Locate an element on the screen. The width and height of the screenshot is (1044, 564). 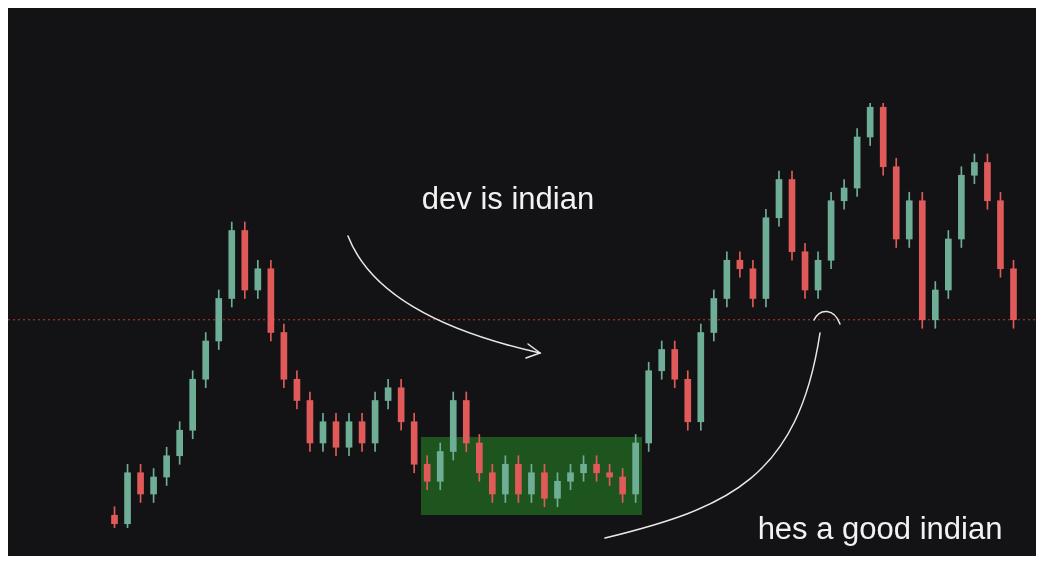
annotation: hes a good indian is located at coordinates (880, 528).